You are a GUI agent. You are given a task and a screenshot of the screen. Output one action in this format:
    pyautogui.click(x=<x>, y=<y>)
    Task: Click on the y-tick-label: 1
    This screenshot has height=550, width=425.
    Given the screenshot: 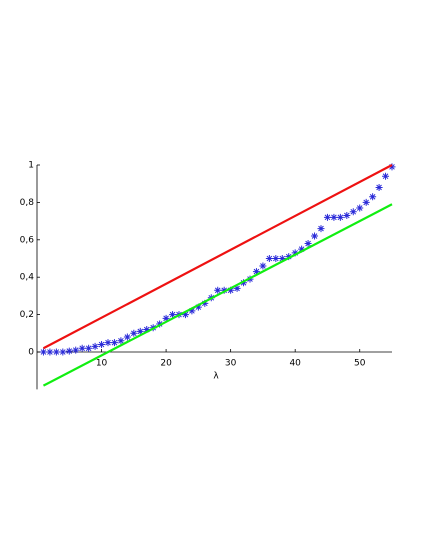 What is the action you would take?
    pyautogui.click(x=31, y=166)
    